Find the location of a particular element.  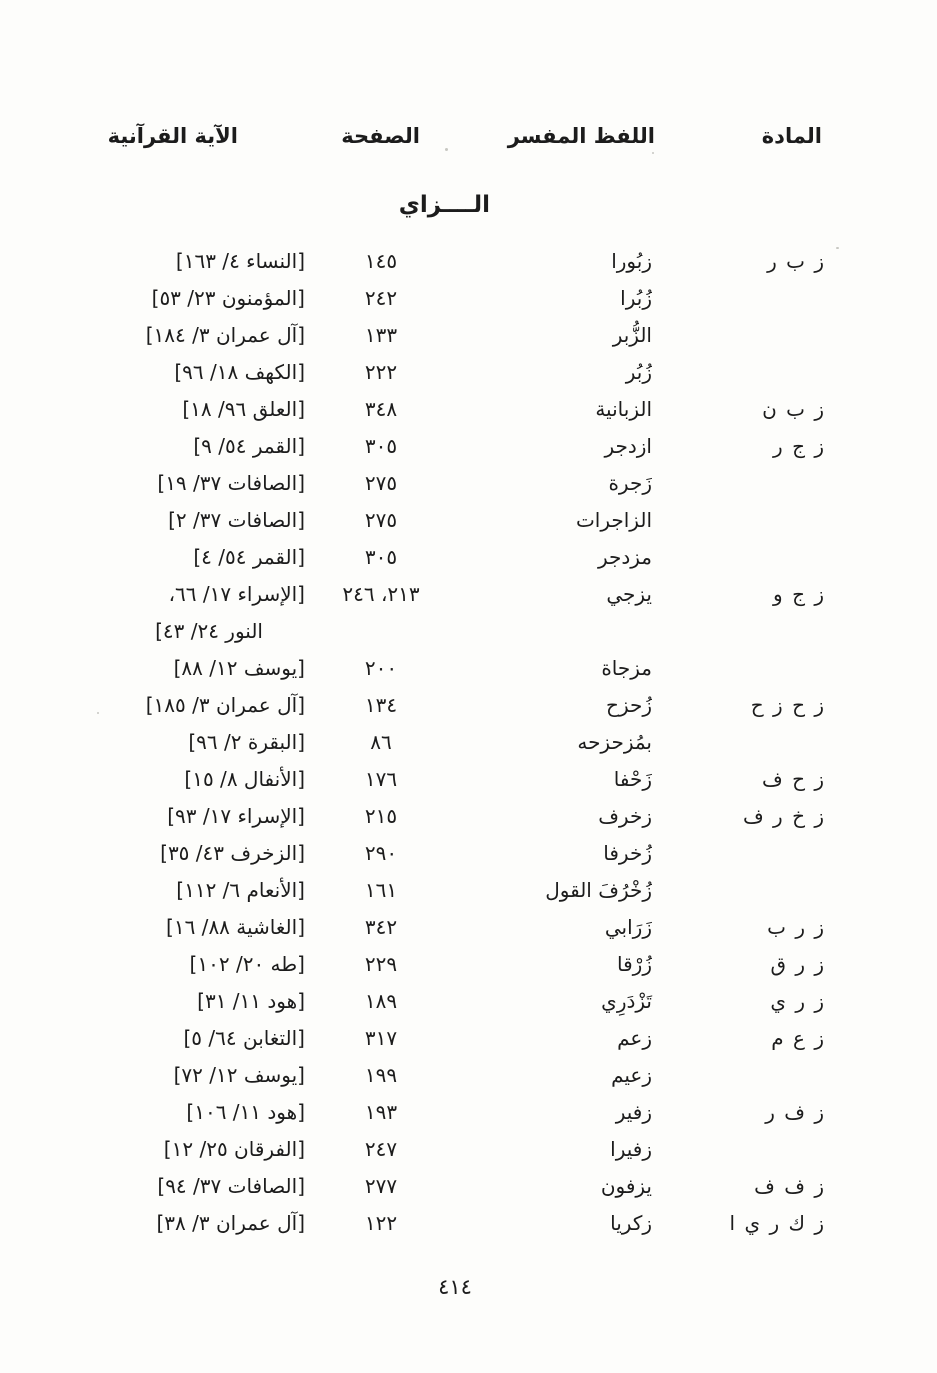

word-cell: ازدجر is located at coordinates (628, 446).